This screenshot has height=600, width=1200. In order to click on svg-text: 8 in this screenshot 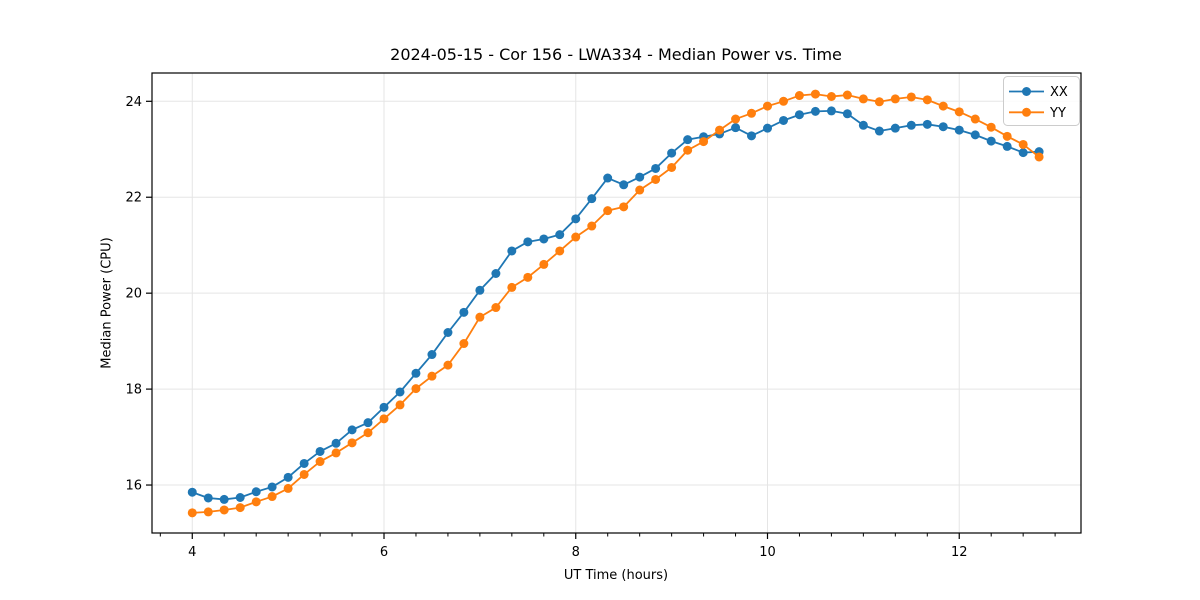, I will do `click(576, 552)`.